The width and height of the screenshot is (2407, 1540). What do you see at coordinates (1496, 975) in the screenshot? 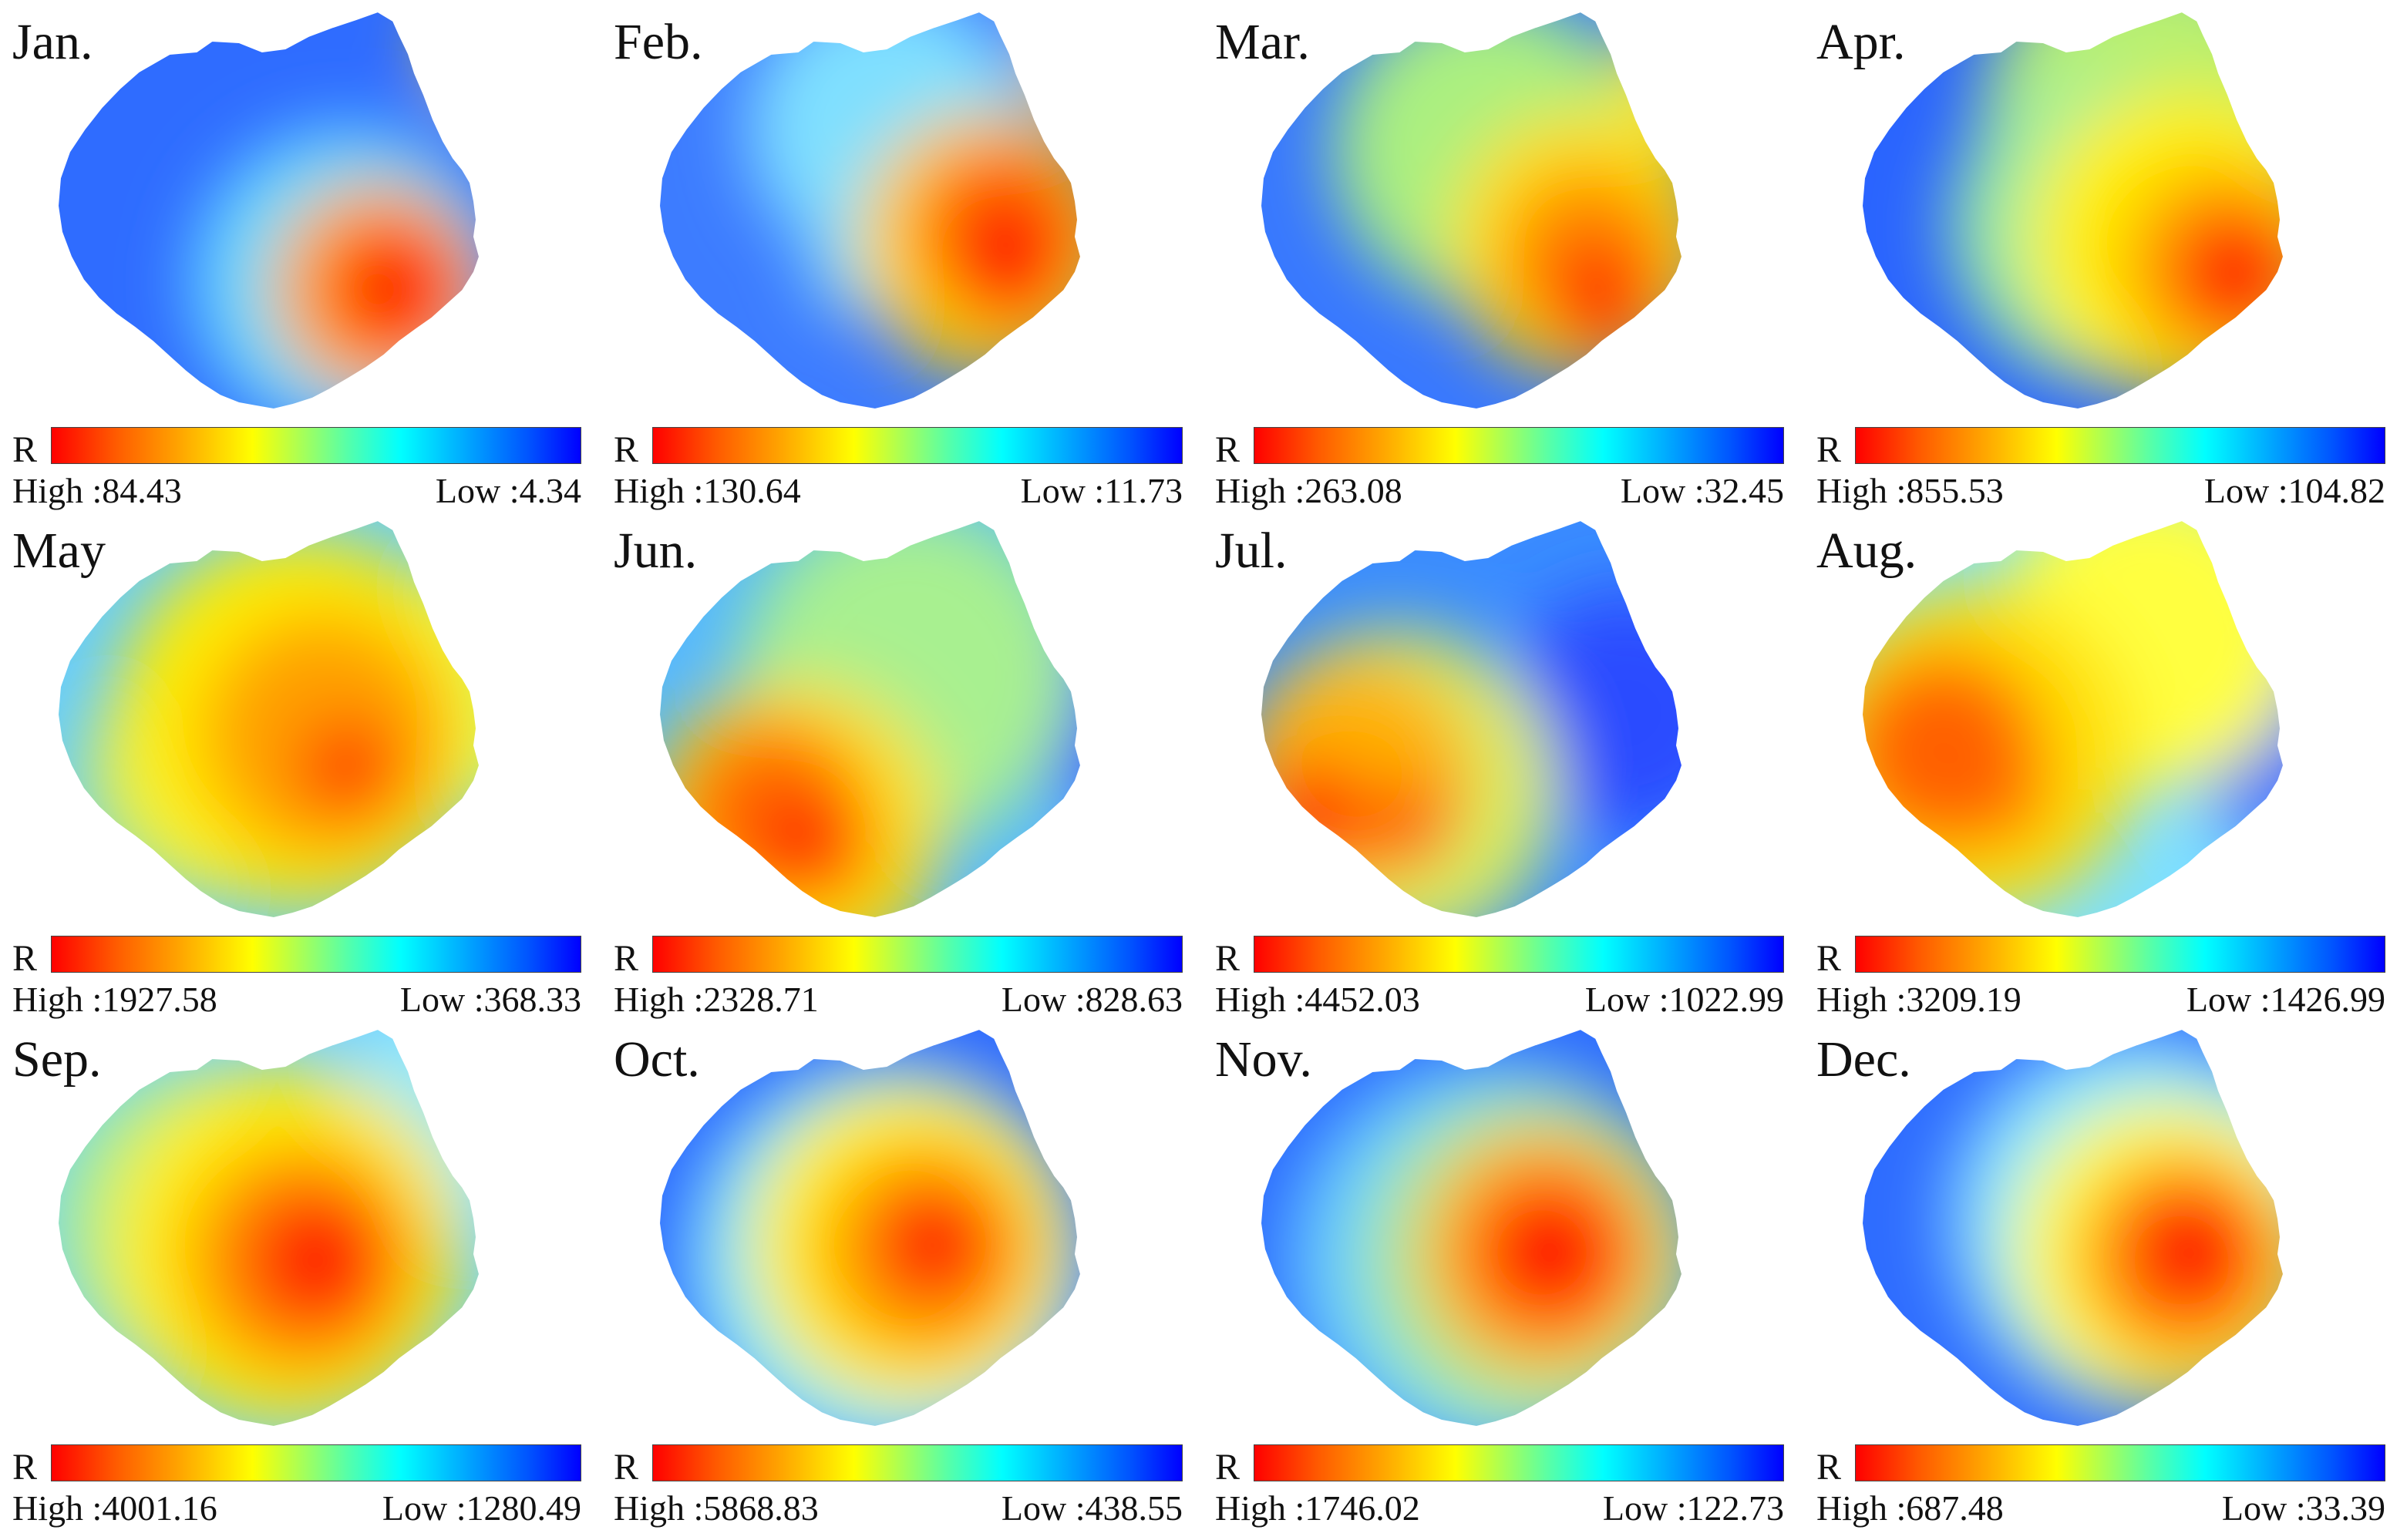
I see `legend: R High :4452.03 Low :1022.99` at bounding box center [1496, 975].